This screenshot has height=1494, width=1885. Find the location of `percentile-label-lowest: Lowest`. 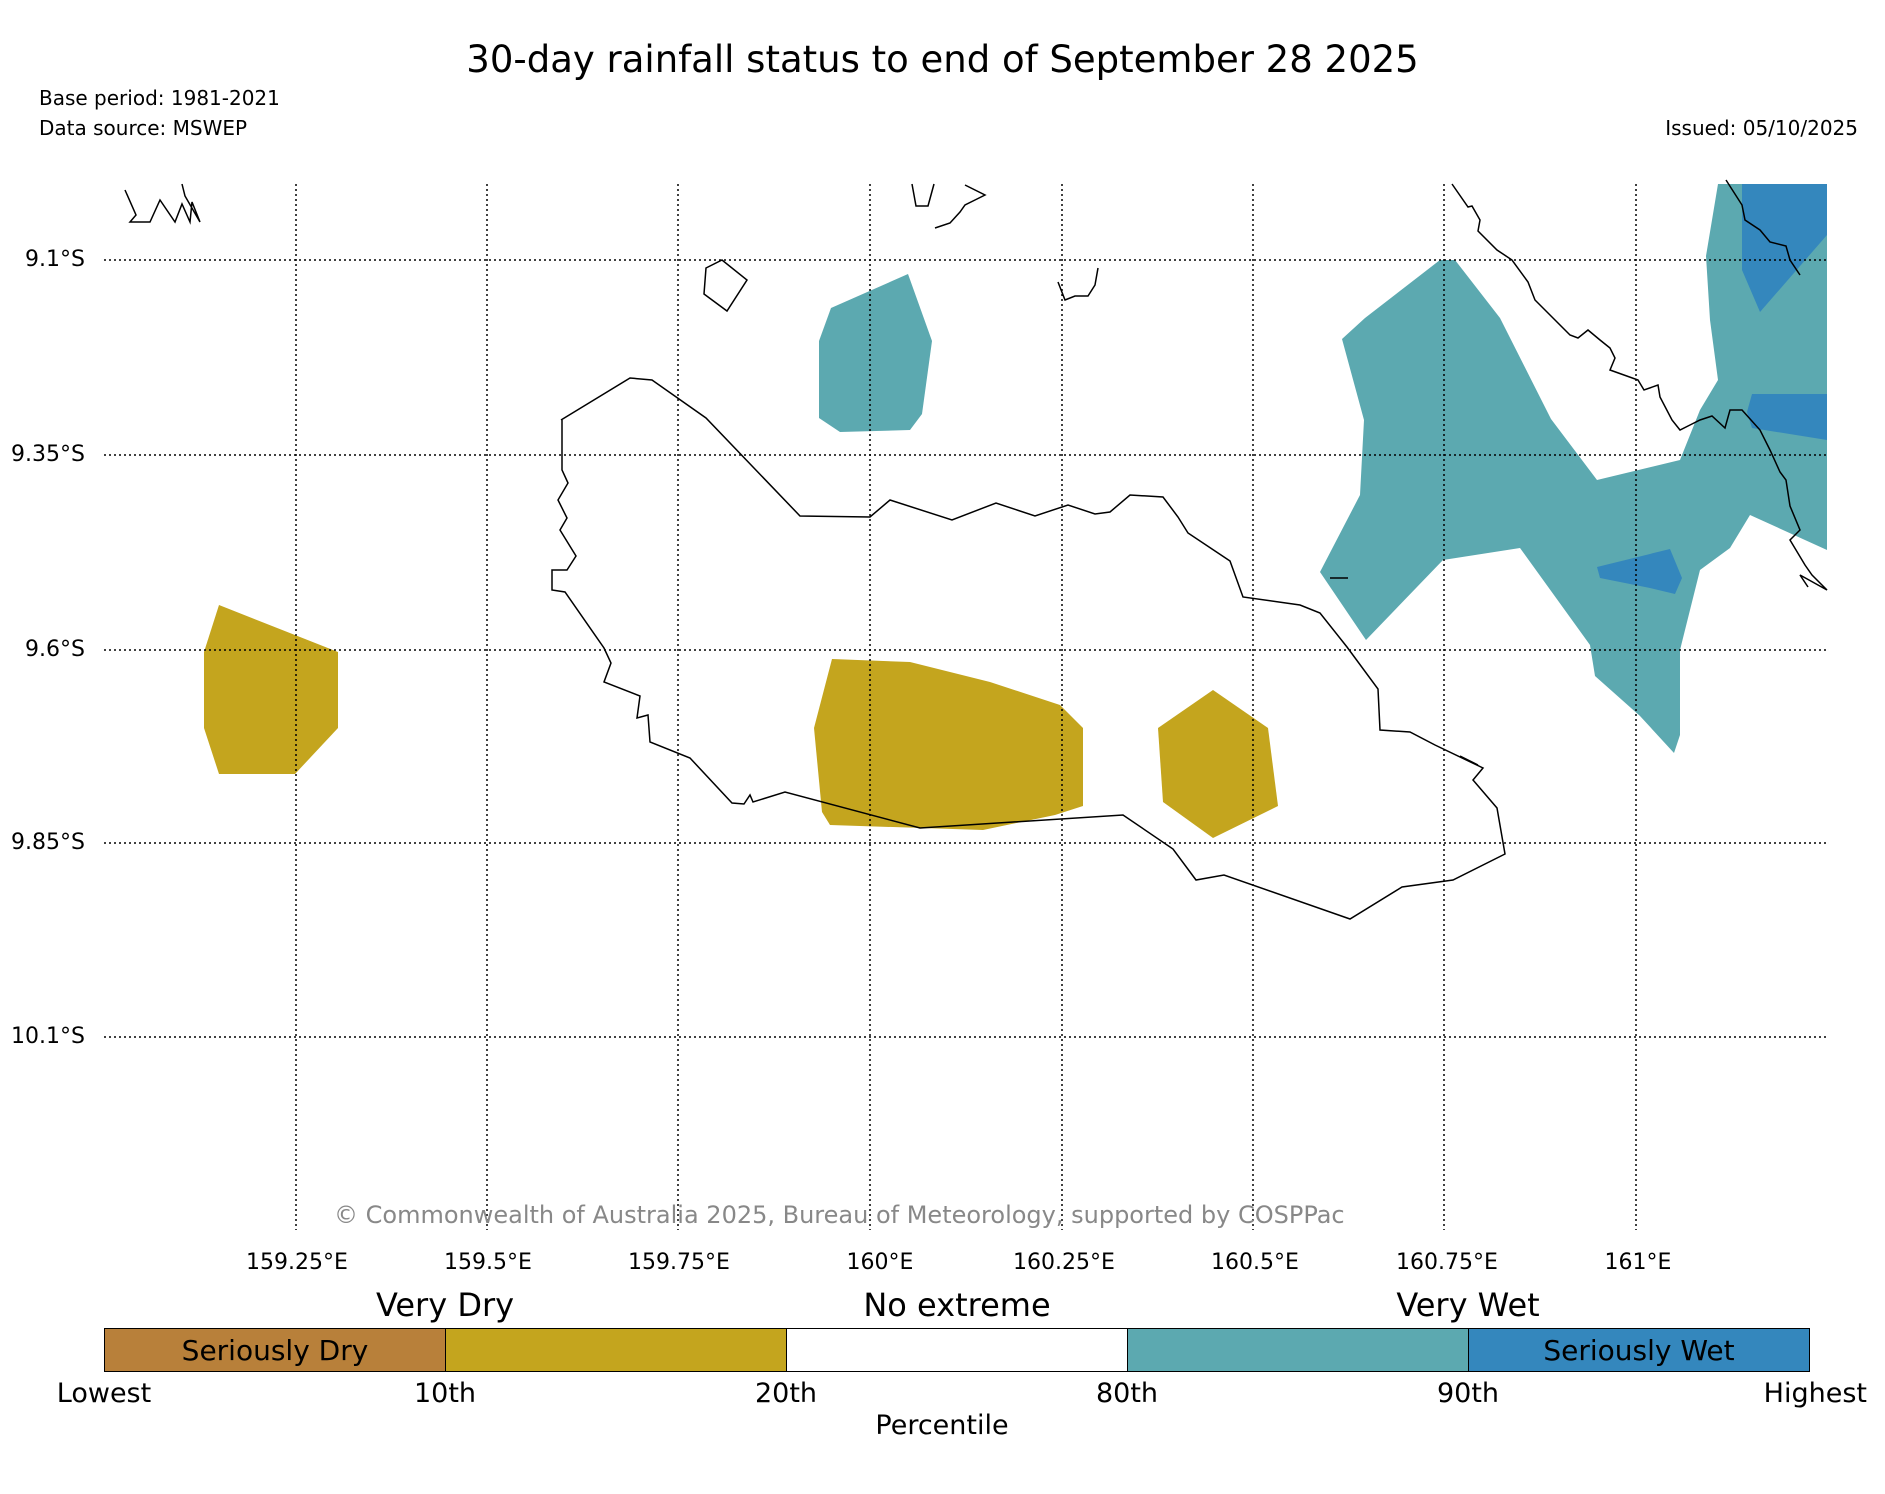

percentile-label-lowest: Lowest is located at coordinates (104, 1393).